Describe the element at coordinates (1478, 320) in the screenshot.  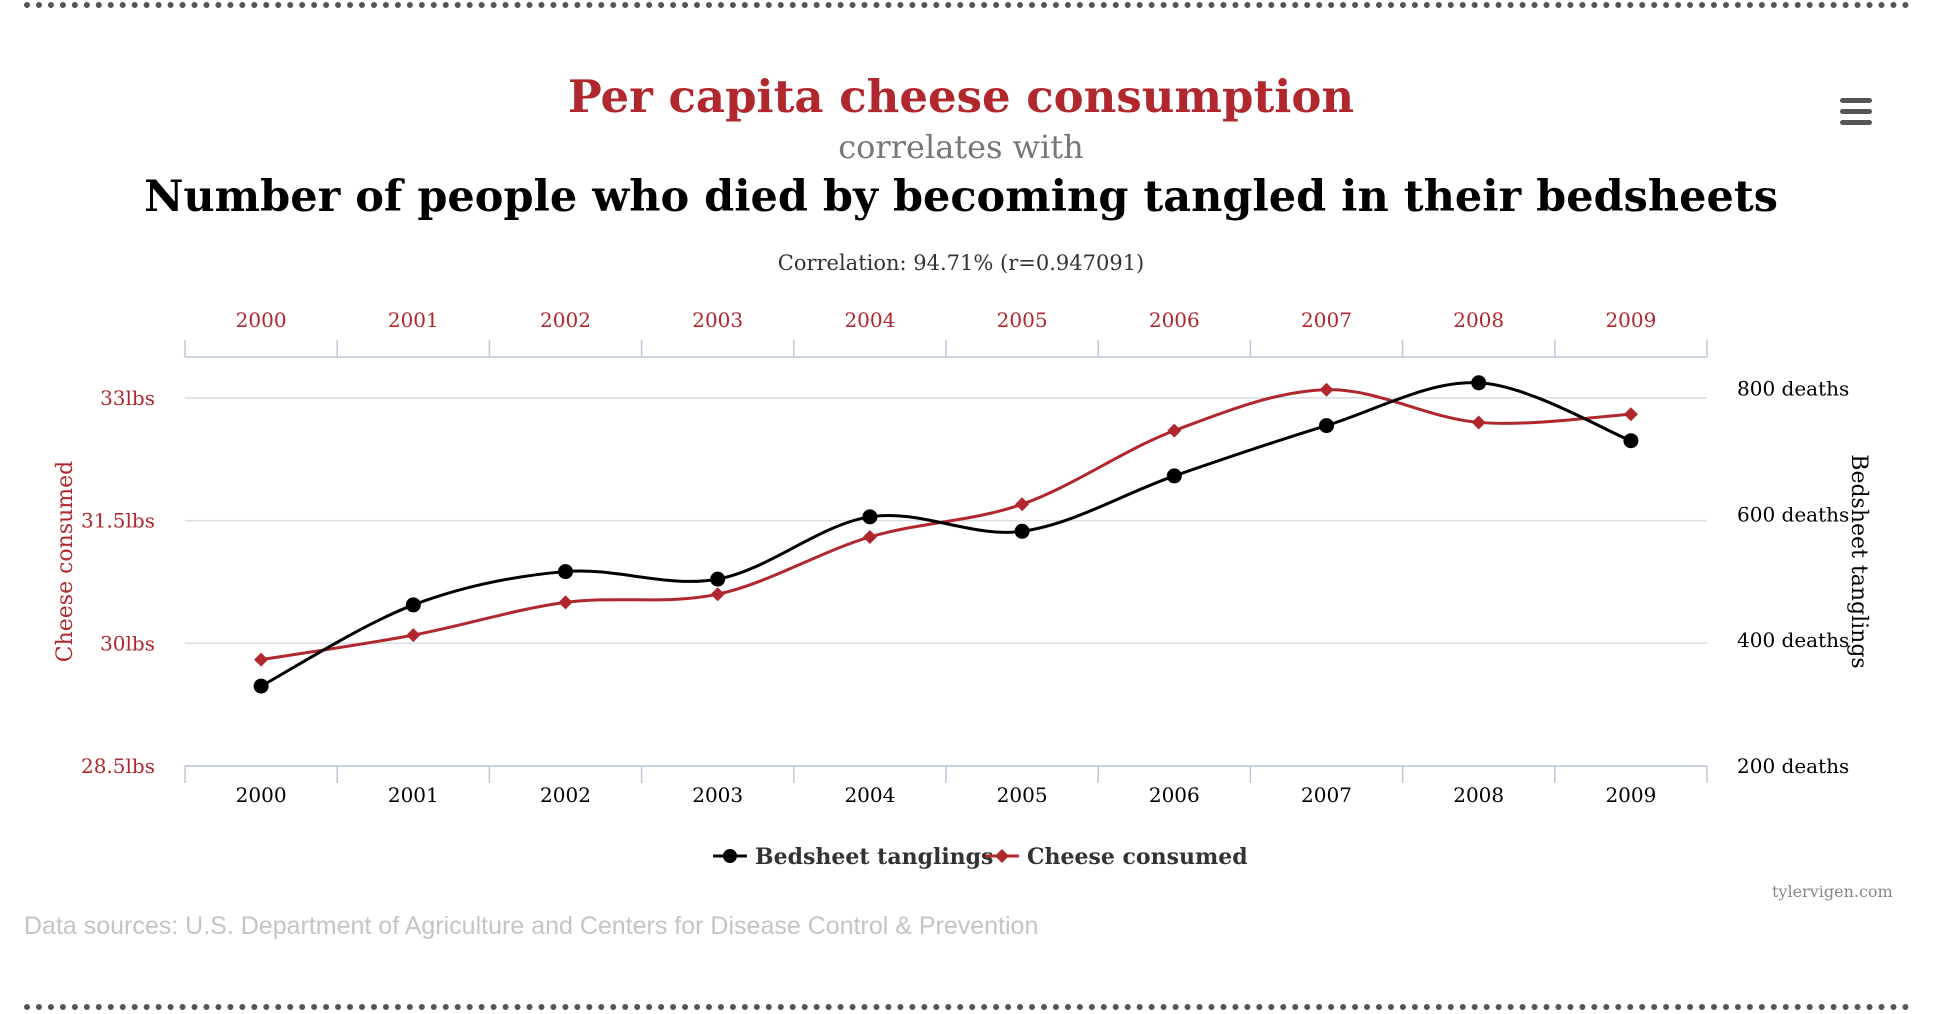
I see `x-tick-label-top: 2008` at that location.